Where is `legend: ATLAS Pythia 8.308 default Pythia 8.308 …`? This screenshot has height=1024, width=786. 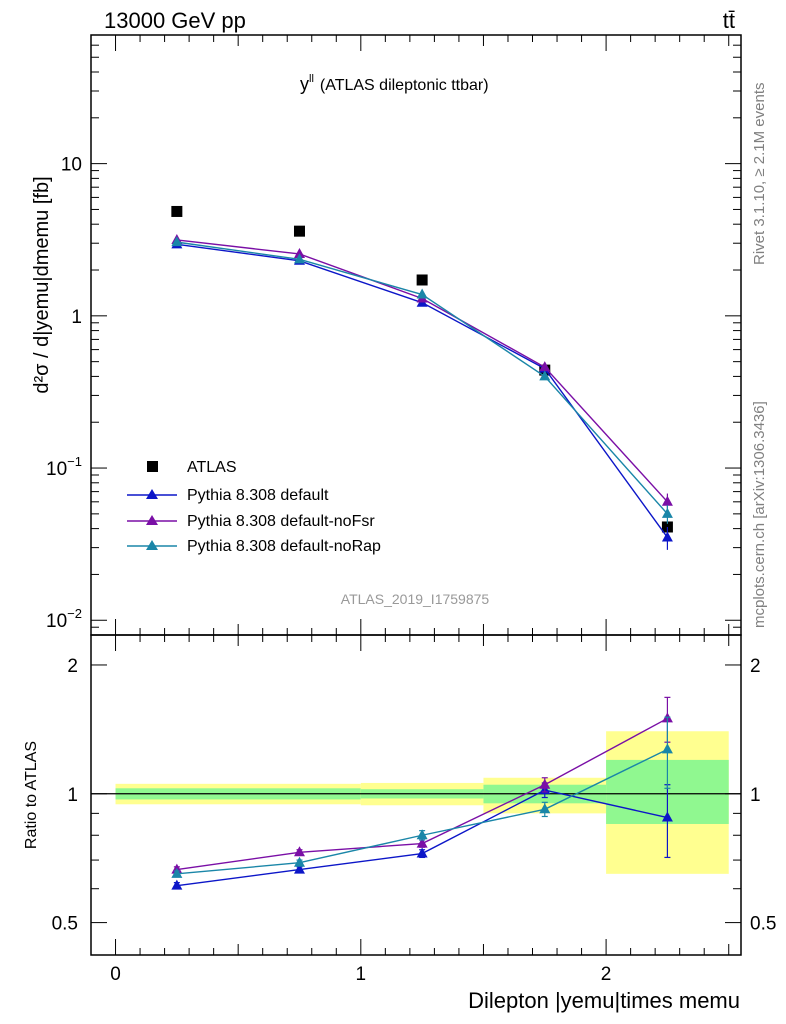 legend: ATLAS Pythia 8.308 default Pythia 8.308 … is located at coordinates (254, 507).